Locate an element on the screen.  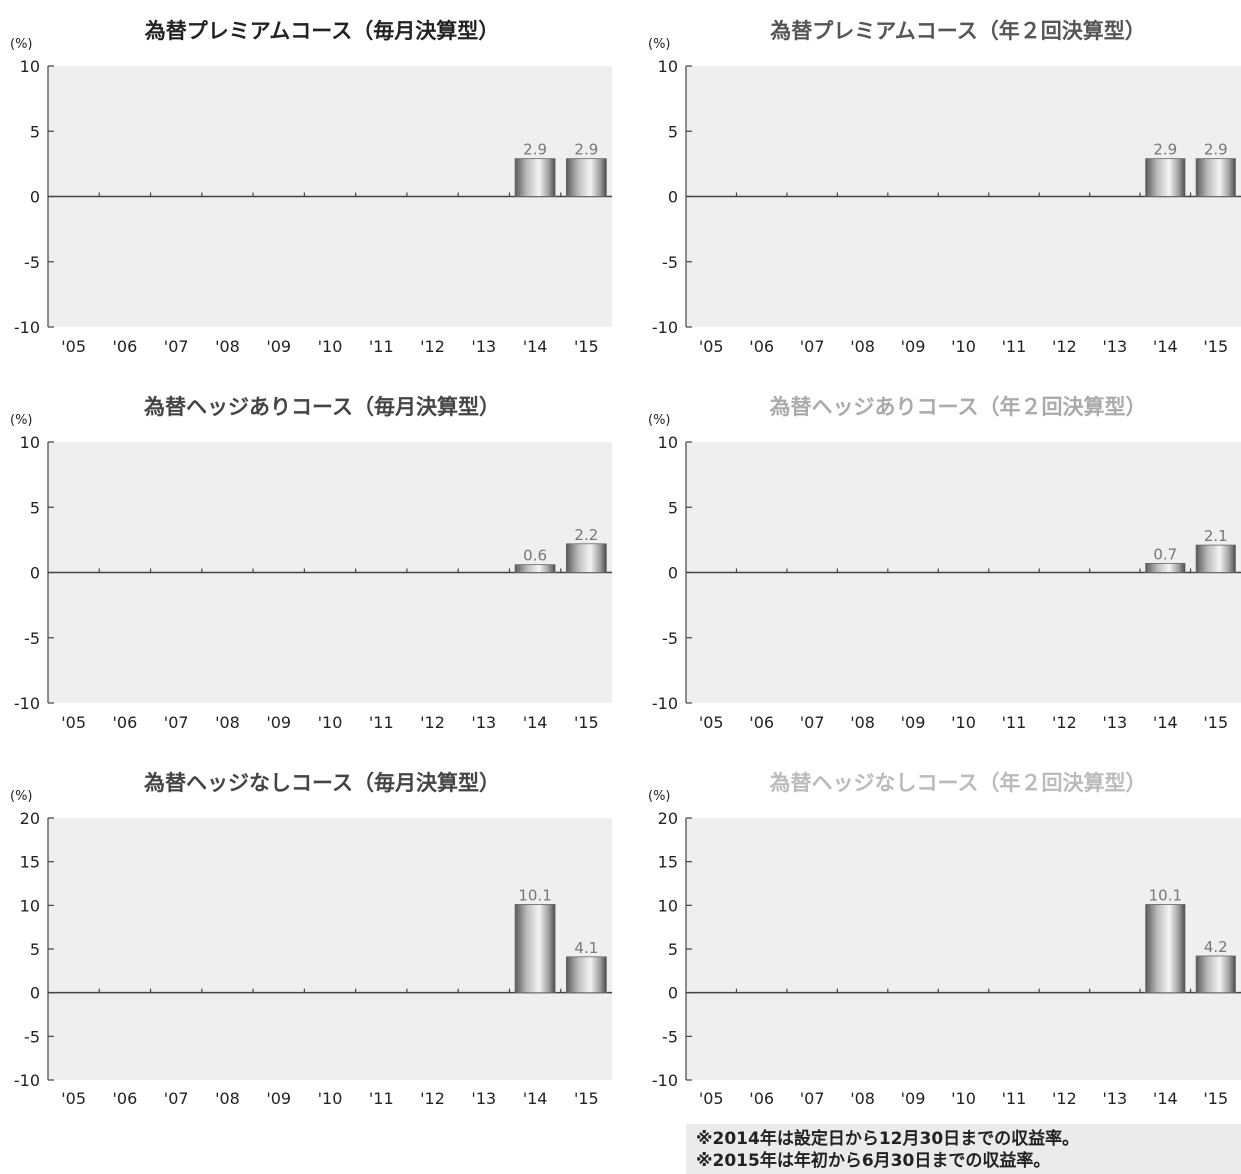
bar-value-label: 0.7 is located at coordinates (1165, 554).